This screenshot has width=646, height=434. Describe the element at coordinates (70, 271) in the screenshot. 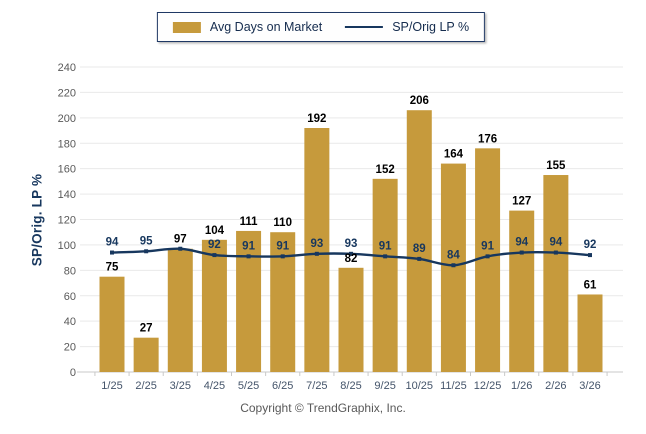

I see `y-tick-label: 80` at that location.